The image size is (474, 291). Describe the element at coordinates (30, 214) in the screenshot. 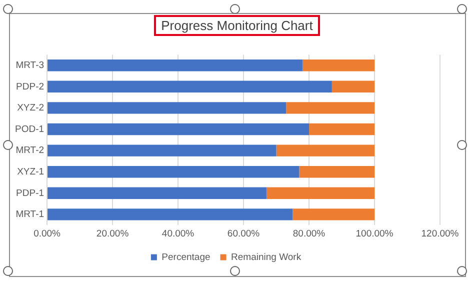

I see `y-tick-label: MRT-1` at that location.